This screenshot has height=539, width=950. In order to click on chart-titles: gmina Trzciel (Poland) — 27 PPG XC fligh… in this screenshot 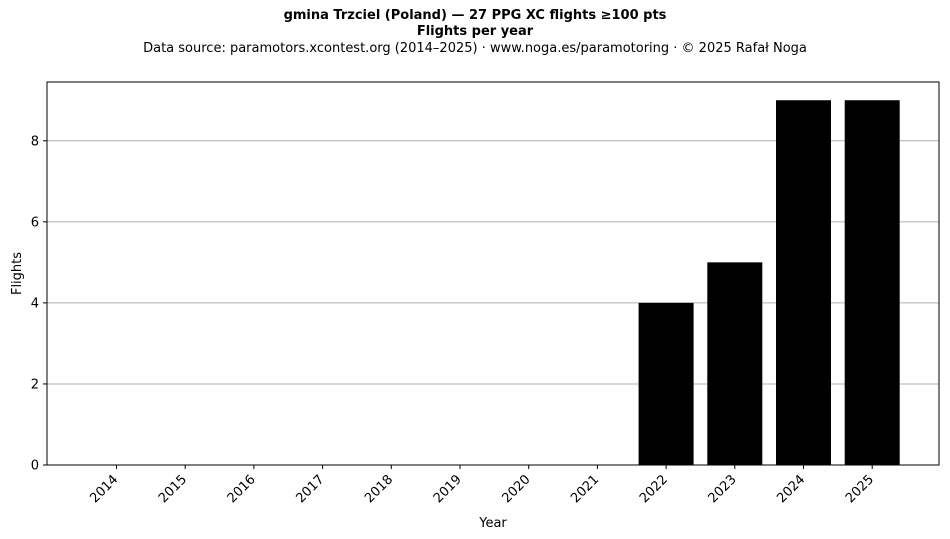, I will do `click(475, 33)`.